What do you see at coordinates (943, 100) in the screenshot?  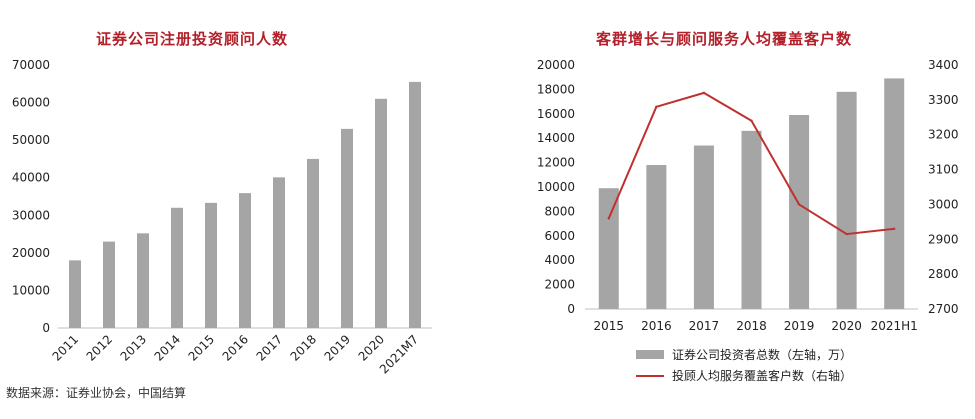 I see `right-right-y-tick-label: 3300` at bounding box center [943, 100].